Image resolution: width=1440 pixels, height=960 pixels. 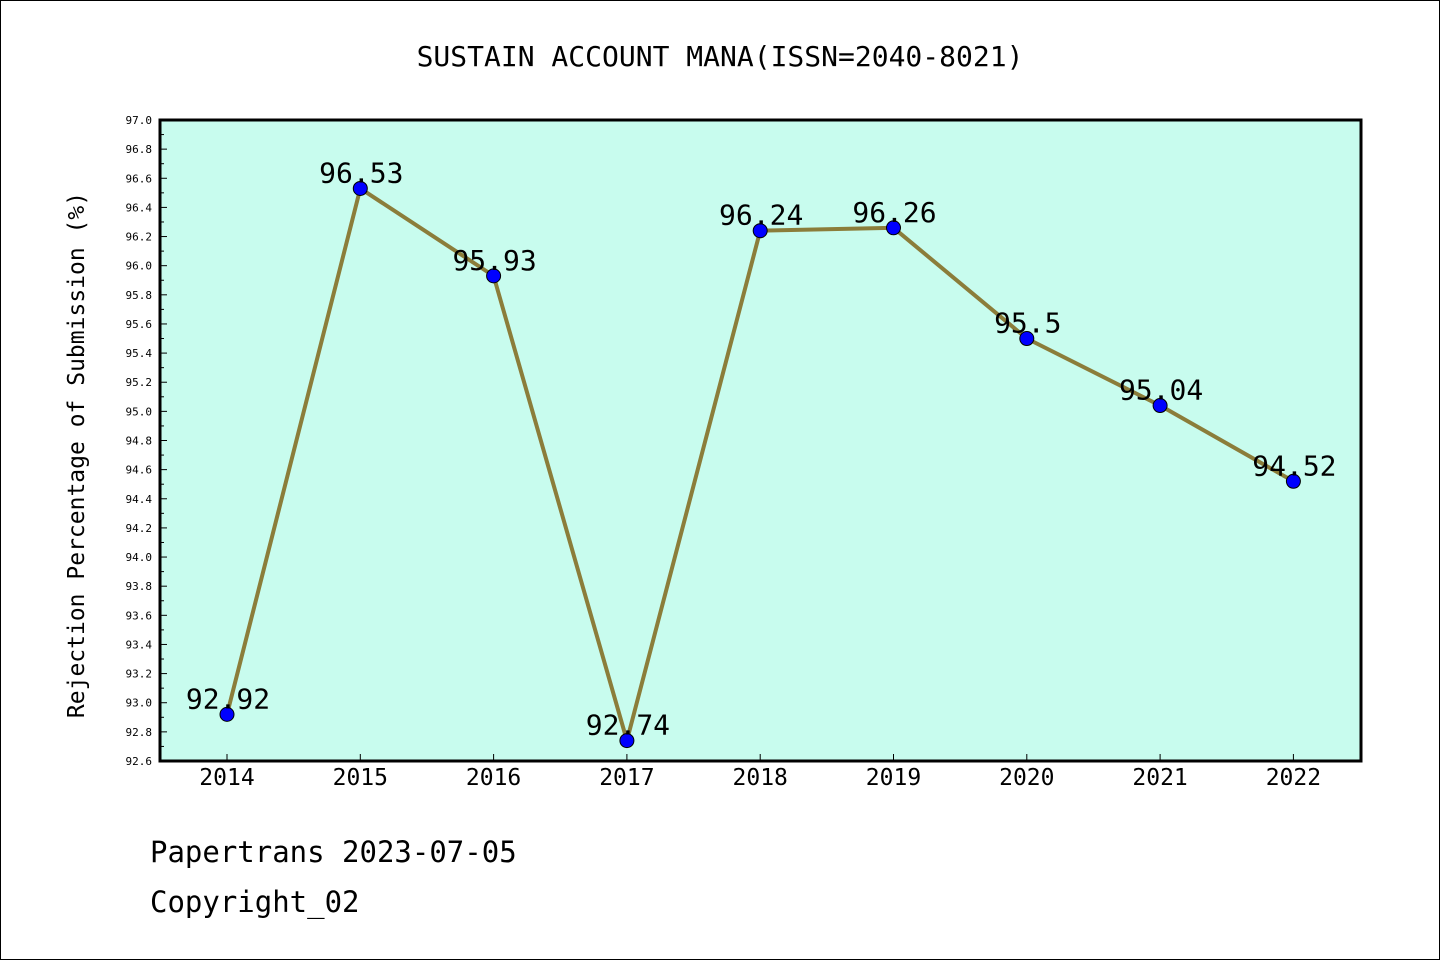 I want to click on x-tick-label: 2015, so click(x=360, y=778).